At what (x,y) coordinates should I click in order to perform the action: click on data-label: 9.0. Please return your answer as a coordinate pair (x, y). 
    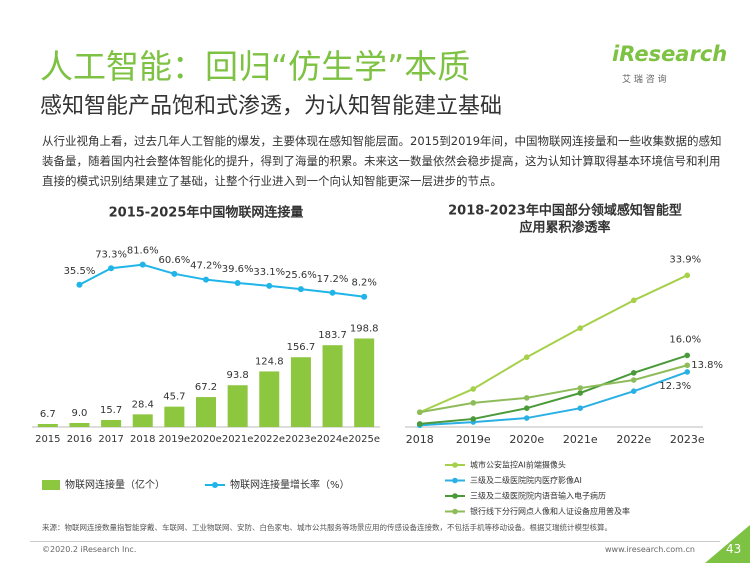
    Looking at the image, I should click on (80, 413).